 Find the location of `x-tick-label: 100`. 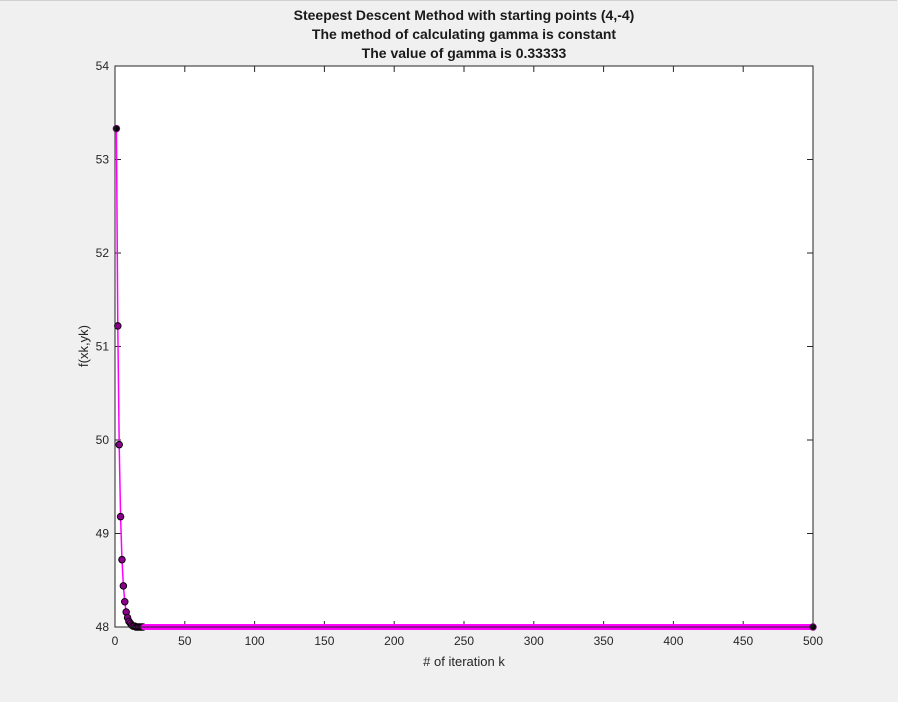

x-tick-label: 100 is located at coordinates (255, 641).